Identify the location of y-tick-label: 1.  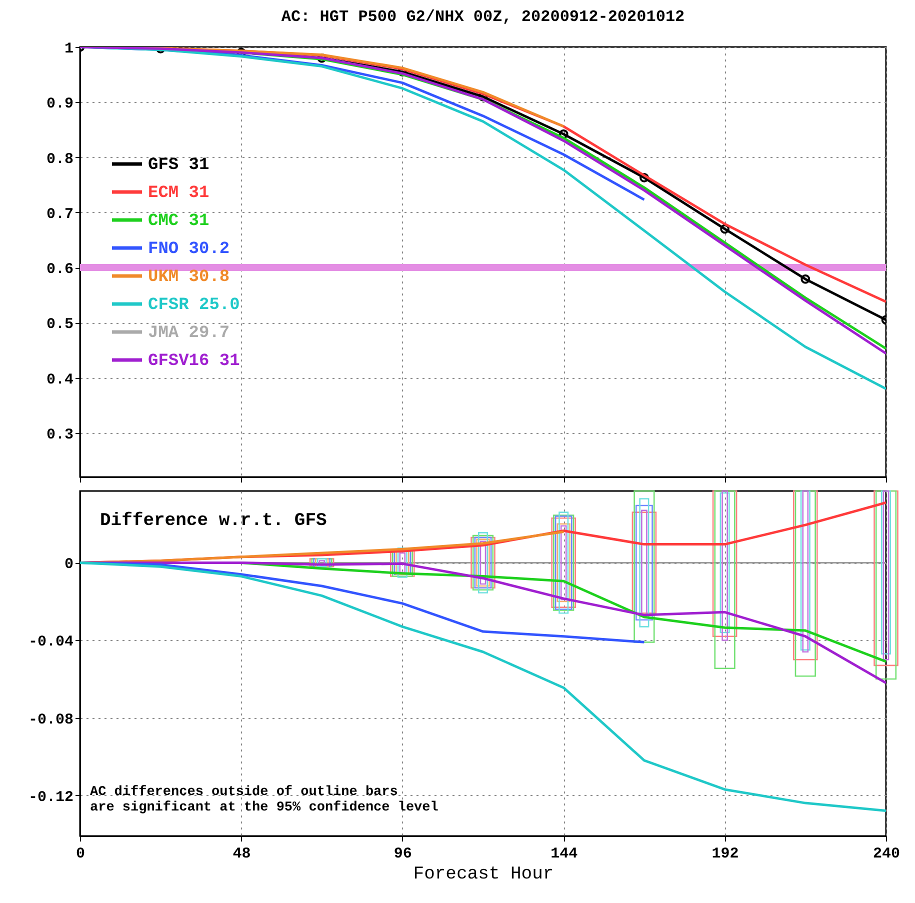
(69, 49).